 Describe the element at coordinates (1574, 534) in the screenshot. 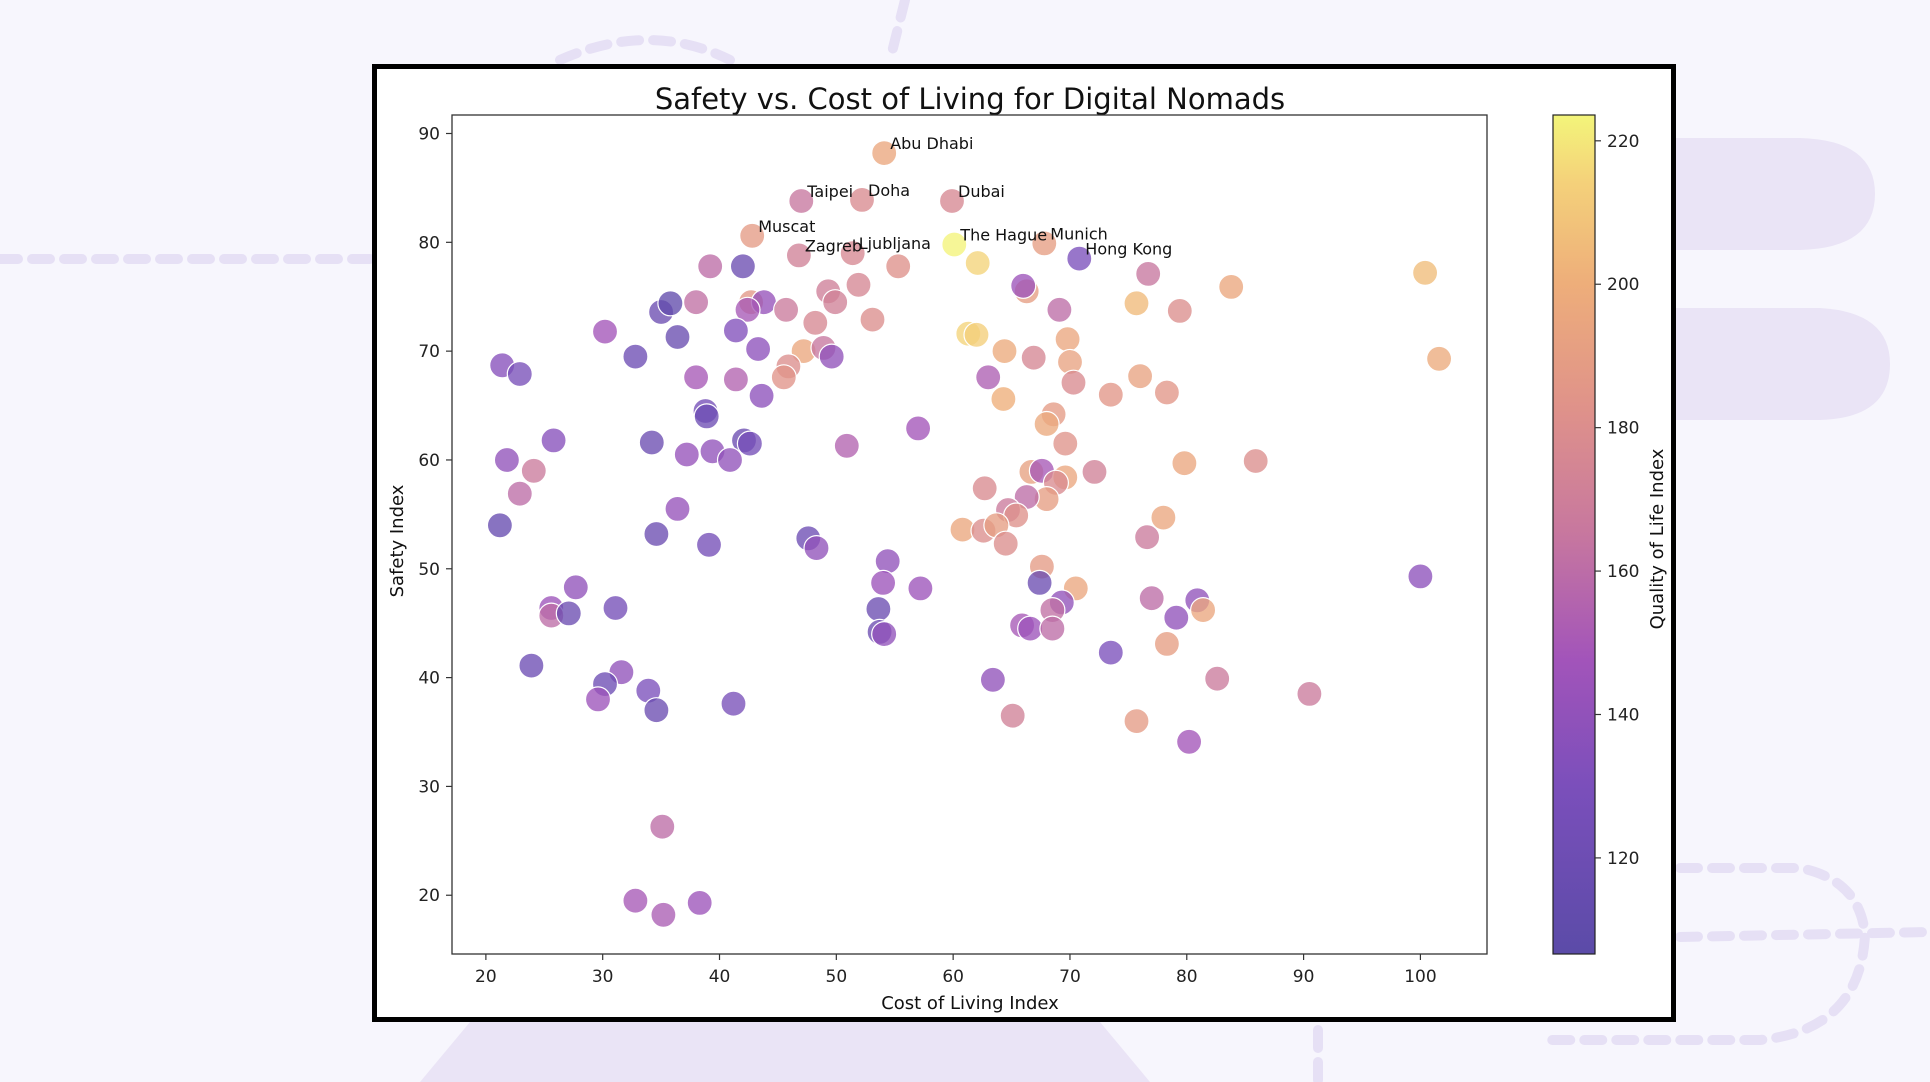

I see `colorbar-gradient` at that location.